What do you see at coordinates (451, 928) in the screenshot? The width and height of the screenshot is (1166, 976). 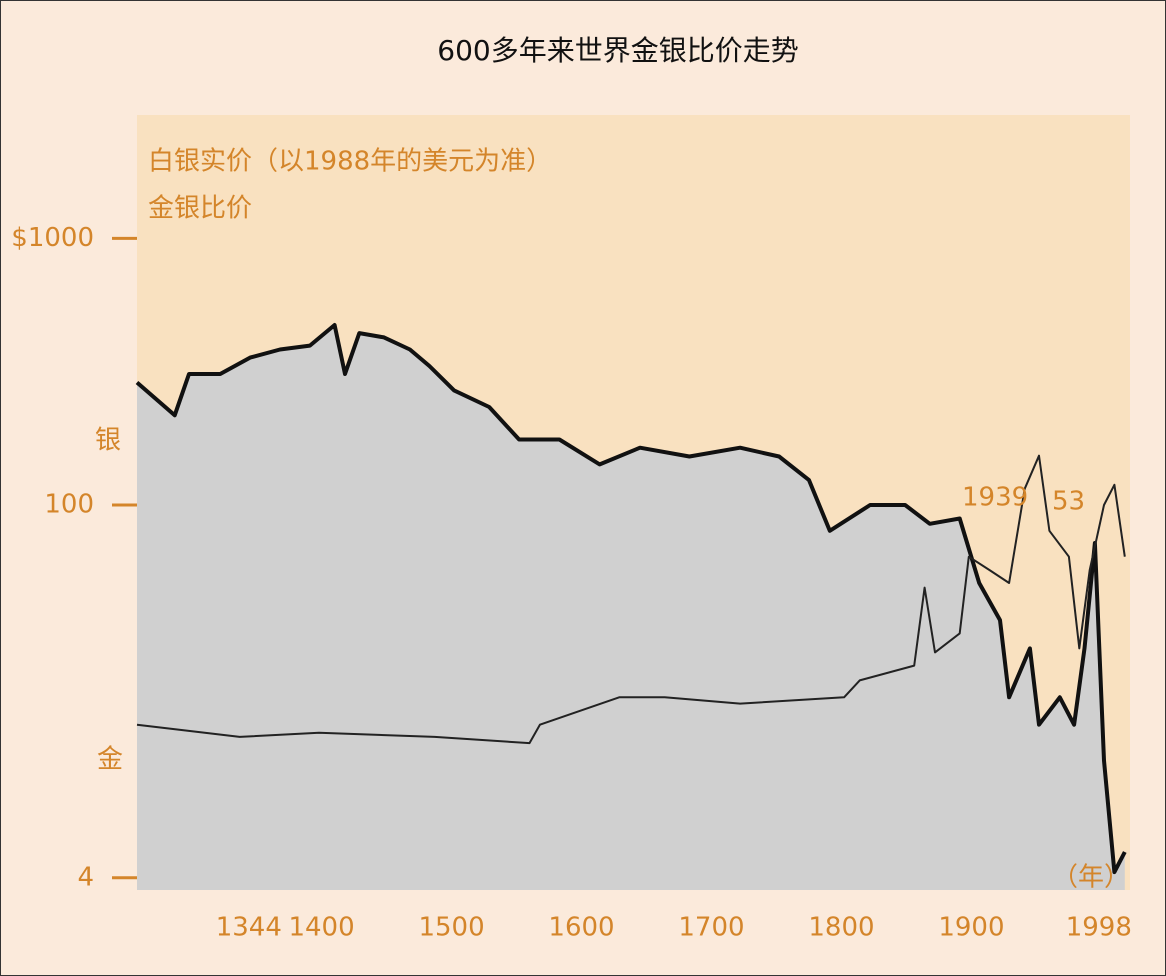 I see `x-tick-label: 1500` at bounding box center [451, 928].